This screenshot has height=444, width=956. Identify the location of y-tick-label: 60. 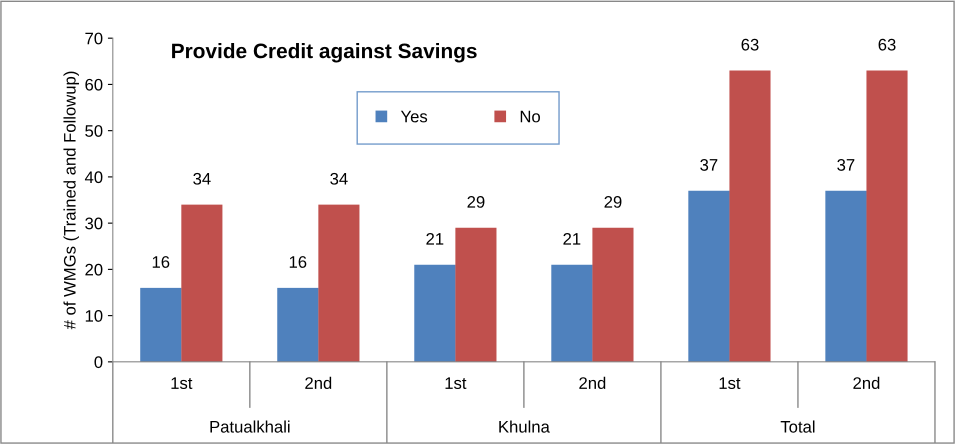
(93, 84).